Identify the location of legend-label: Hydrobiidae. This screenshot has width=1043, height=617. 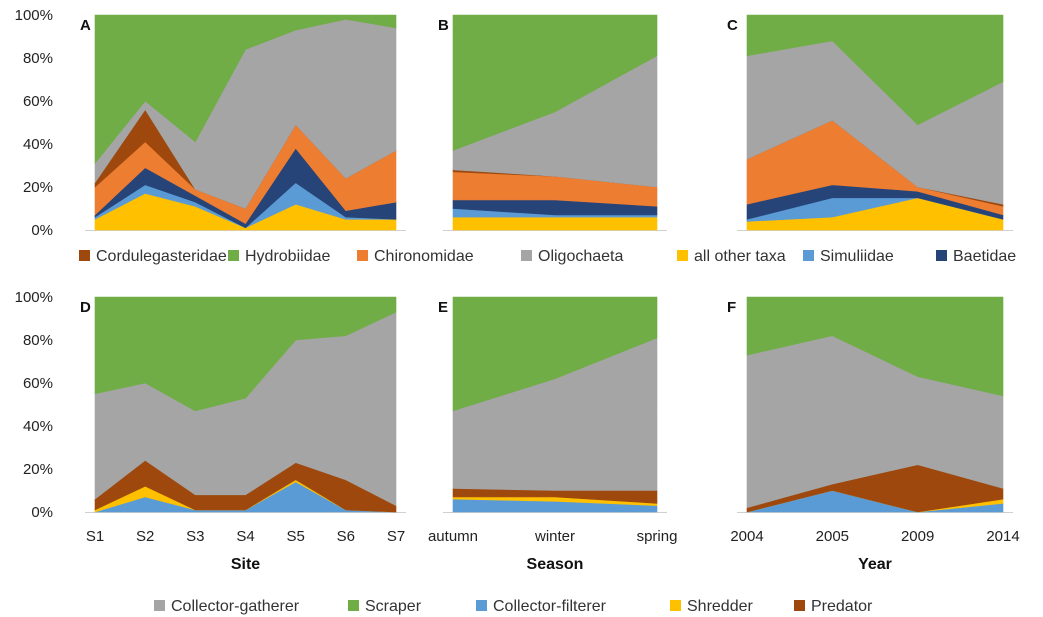
(287, 256).